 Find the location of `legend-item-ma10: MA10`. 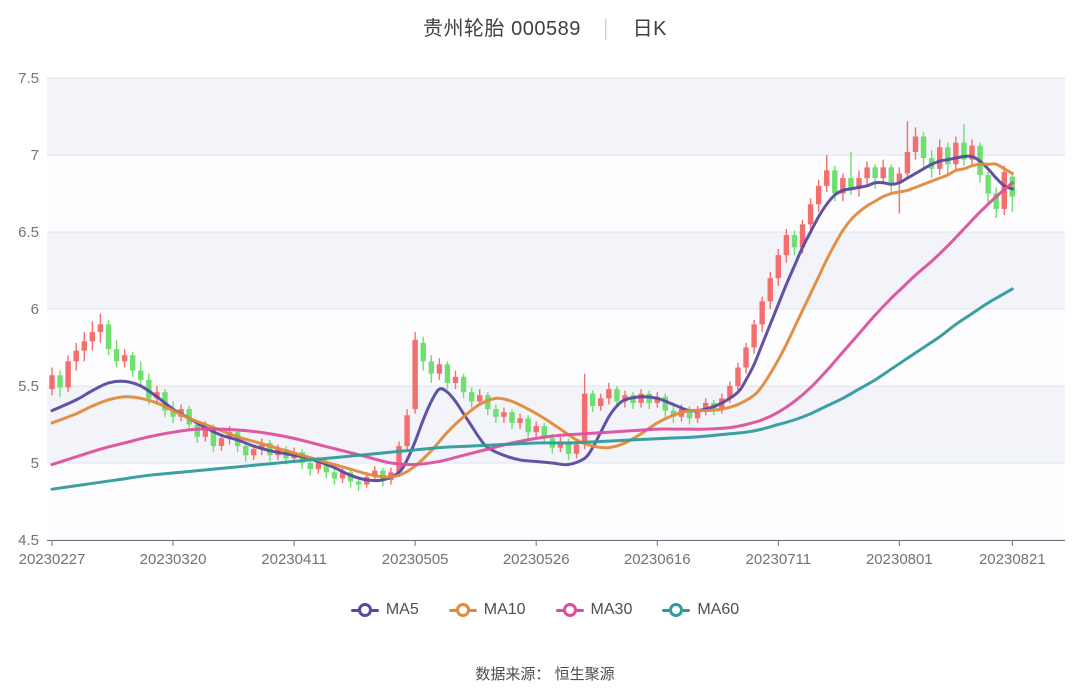

legend-item-ma10: MA10 is located at coordinates (487, 610).